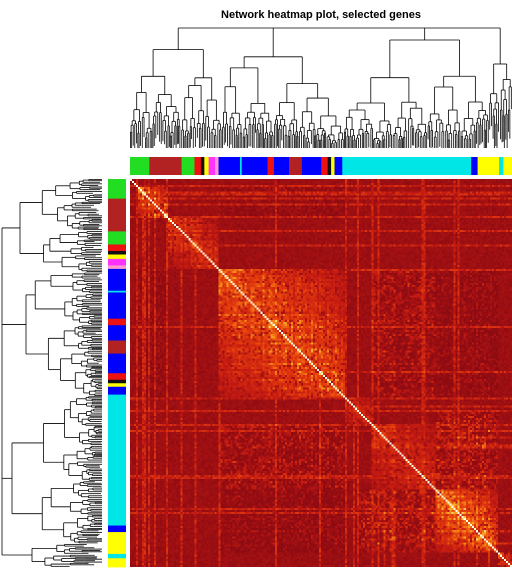 The height and width of the screenshot is (569, 512). I want to click on top-module-colorbar, so click(321, 166).